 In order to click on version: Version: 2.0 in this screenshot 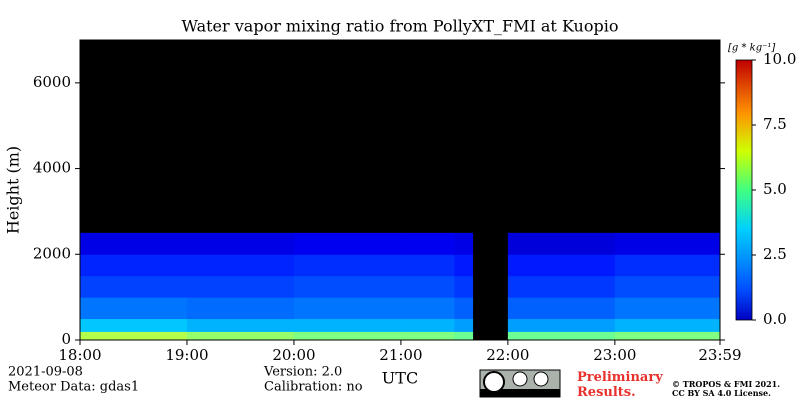, I will do `click(302, 372)`.